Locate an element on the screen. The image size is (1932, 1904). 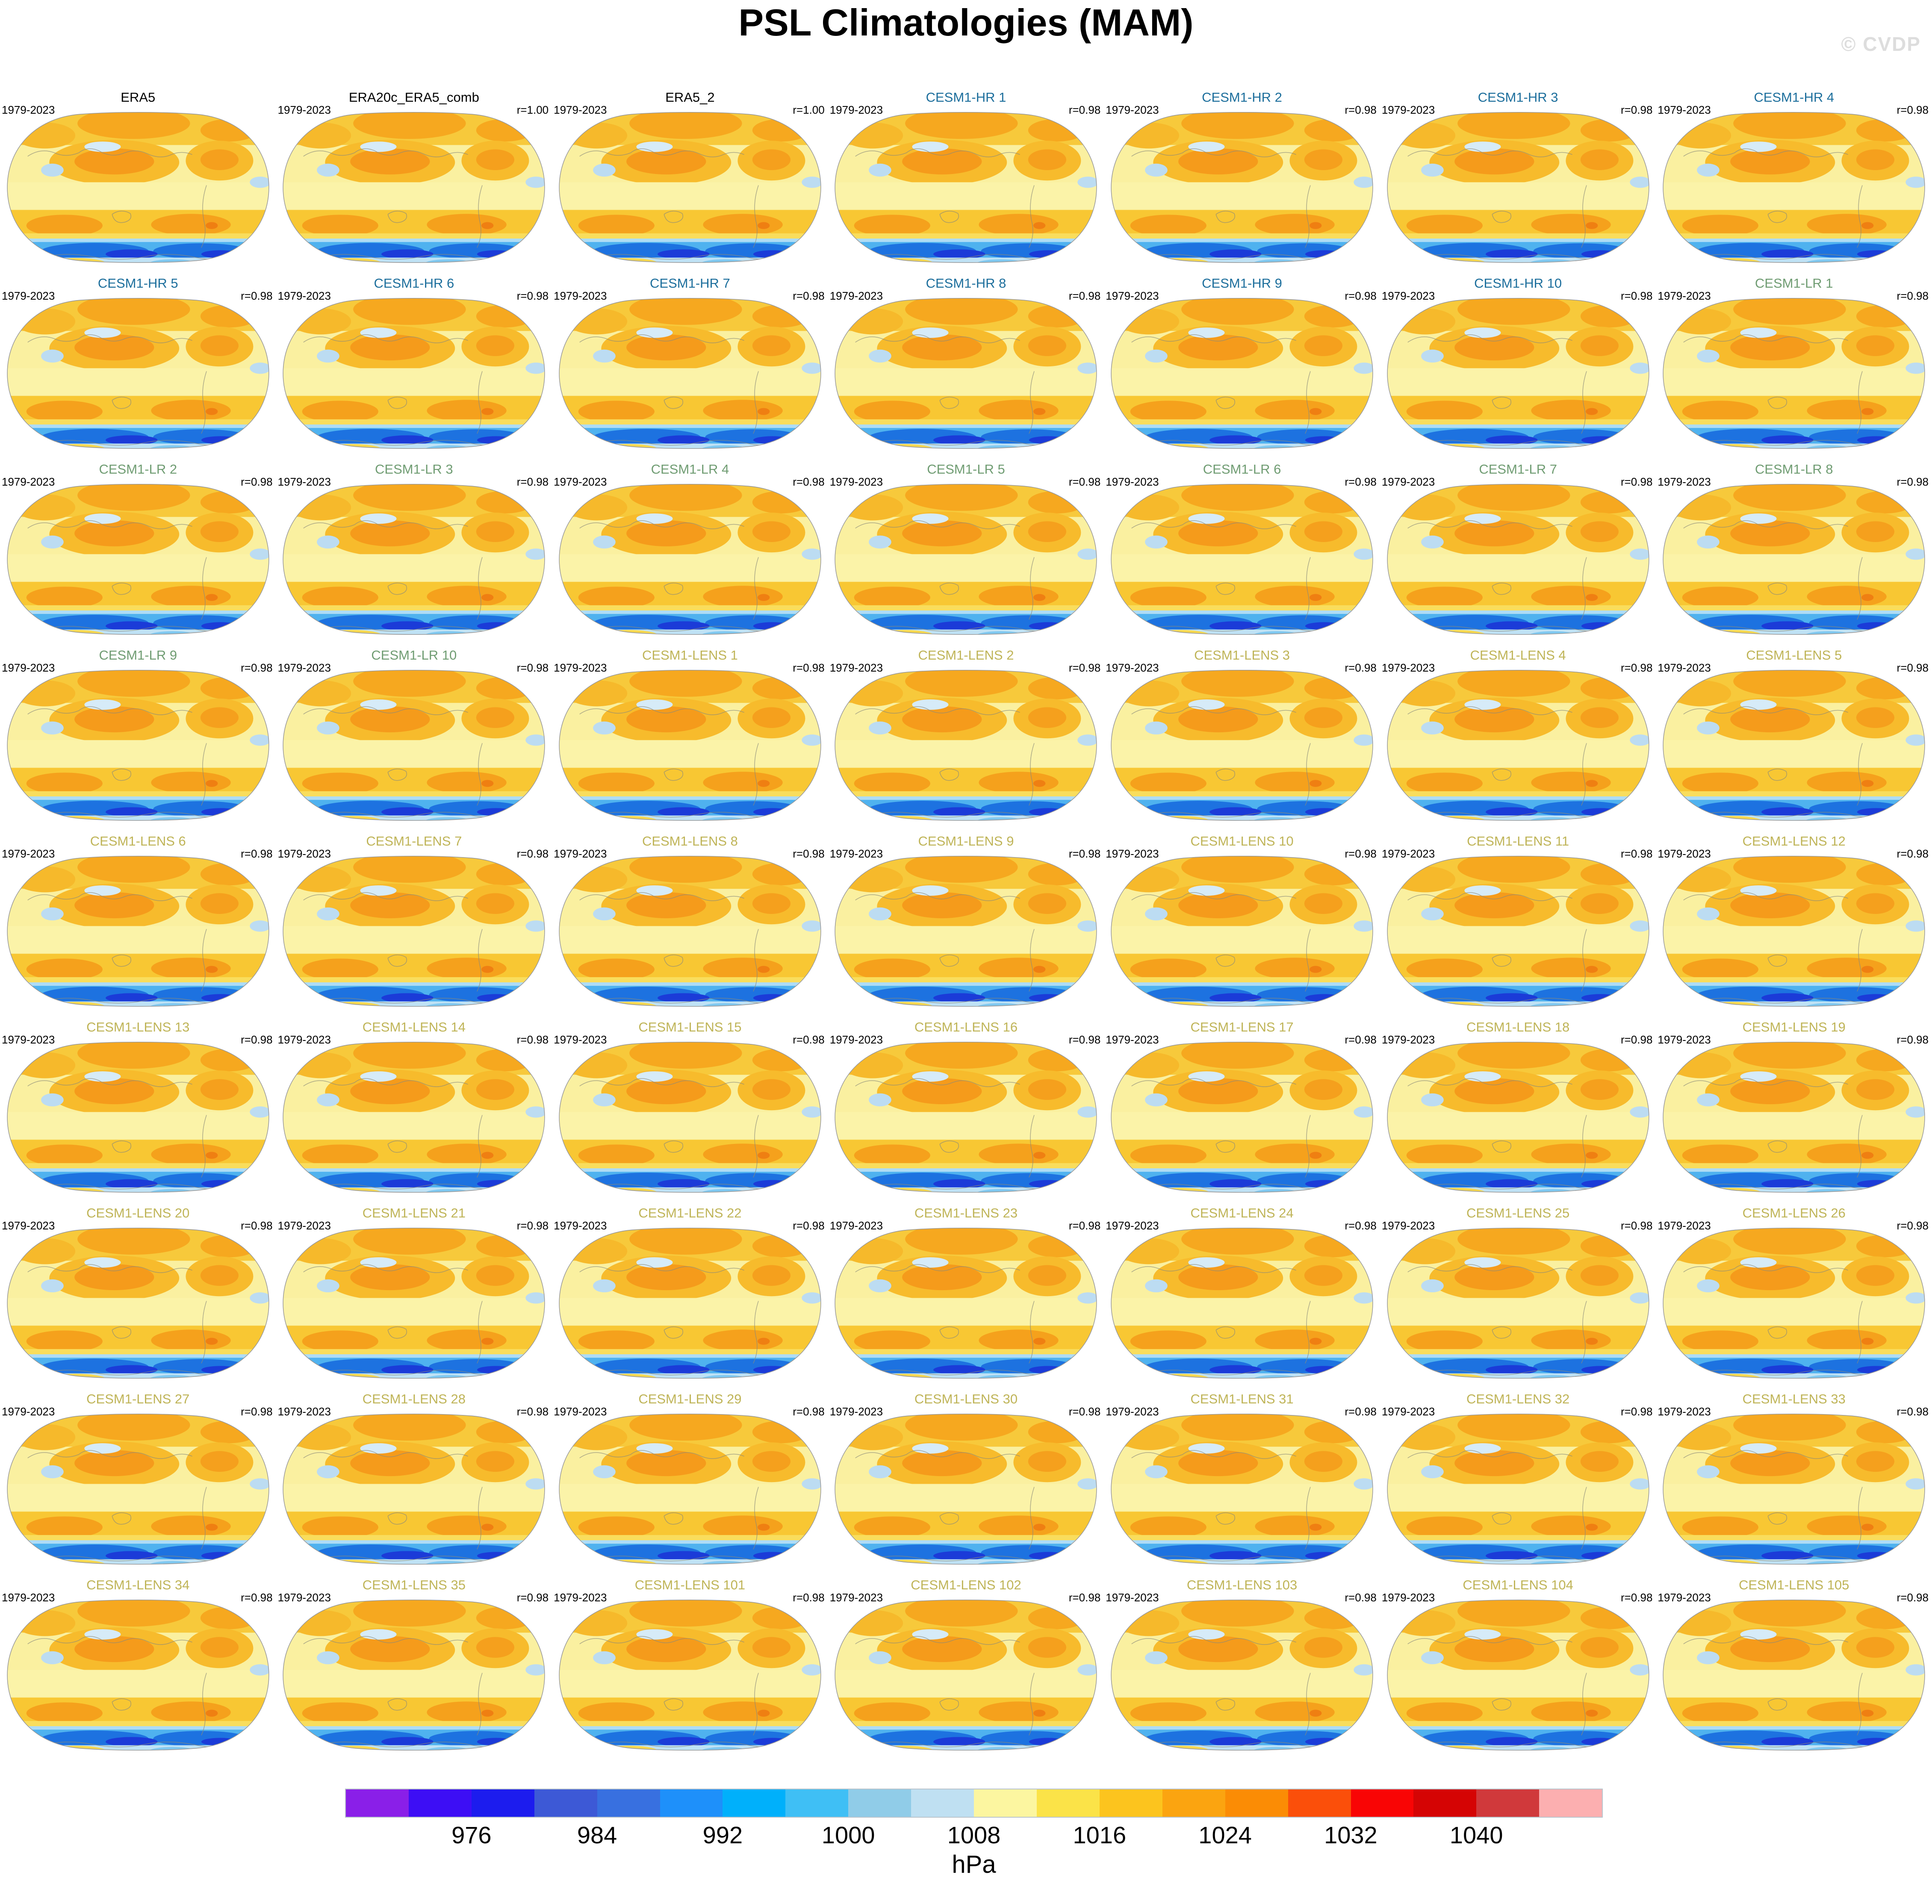
page-title: PSL Climatologies (MAM) is located at coordinates (966, 22).